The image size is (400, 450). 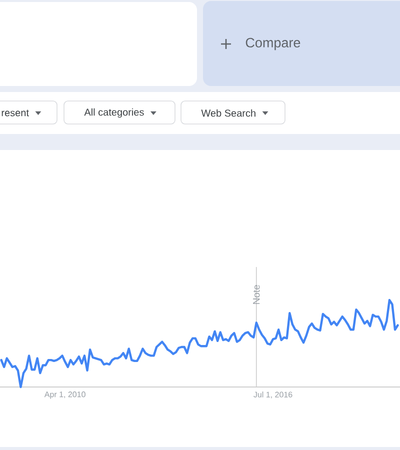 What do you see at coordinates (228, 113) in the screenshot?
I see `text: Web Search` at bounding box center [228, 113].